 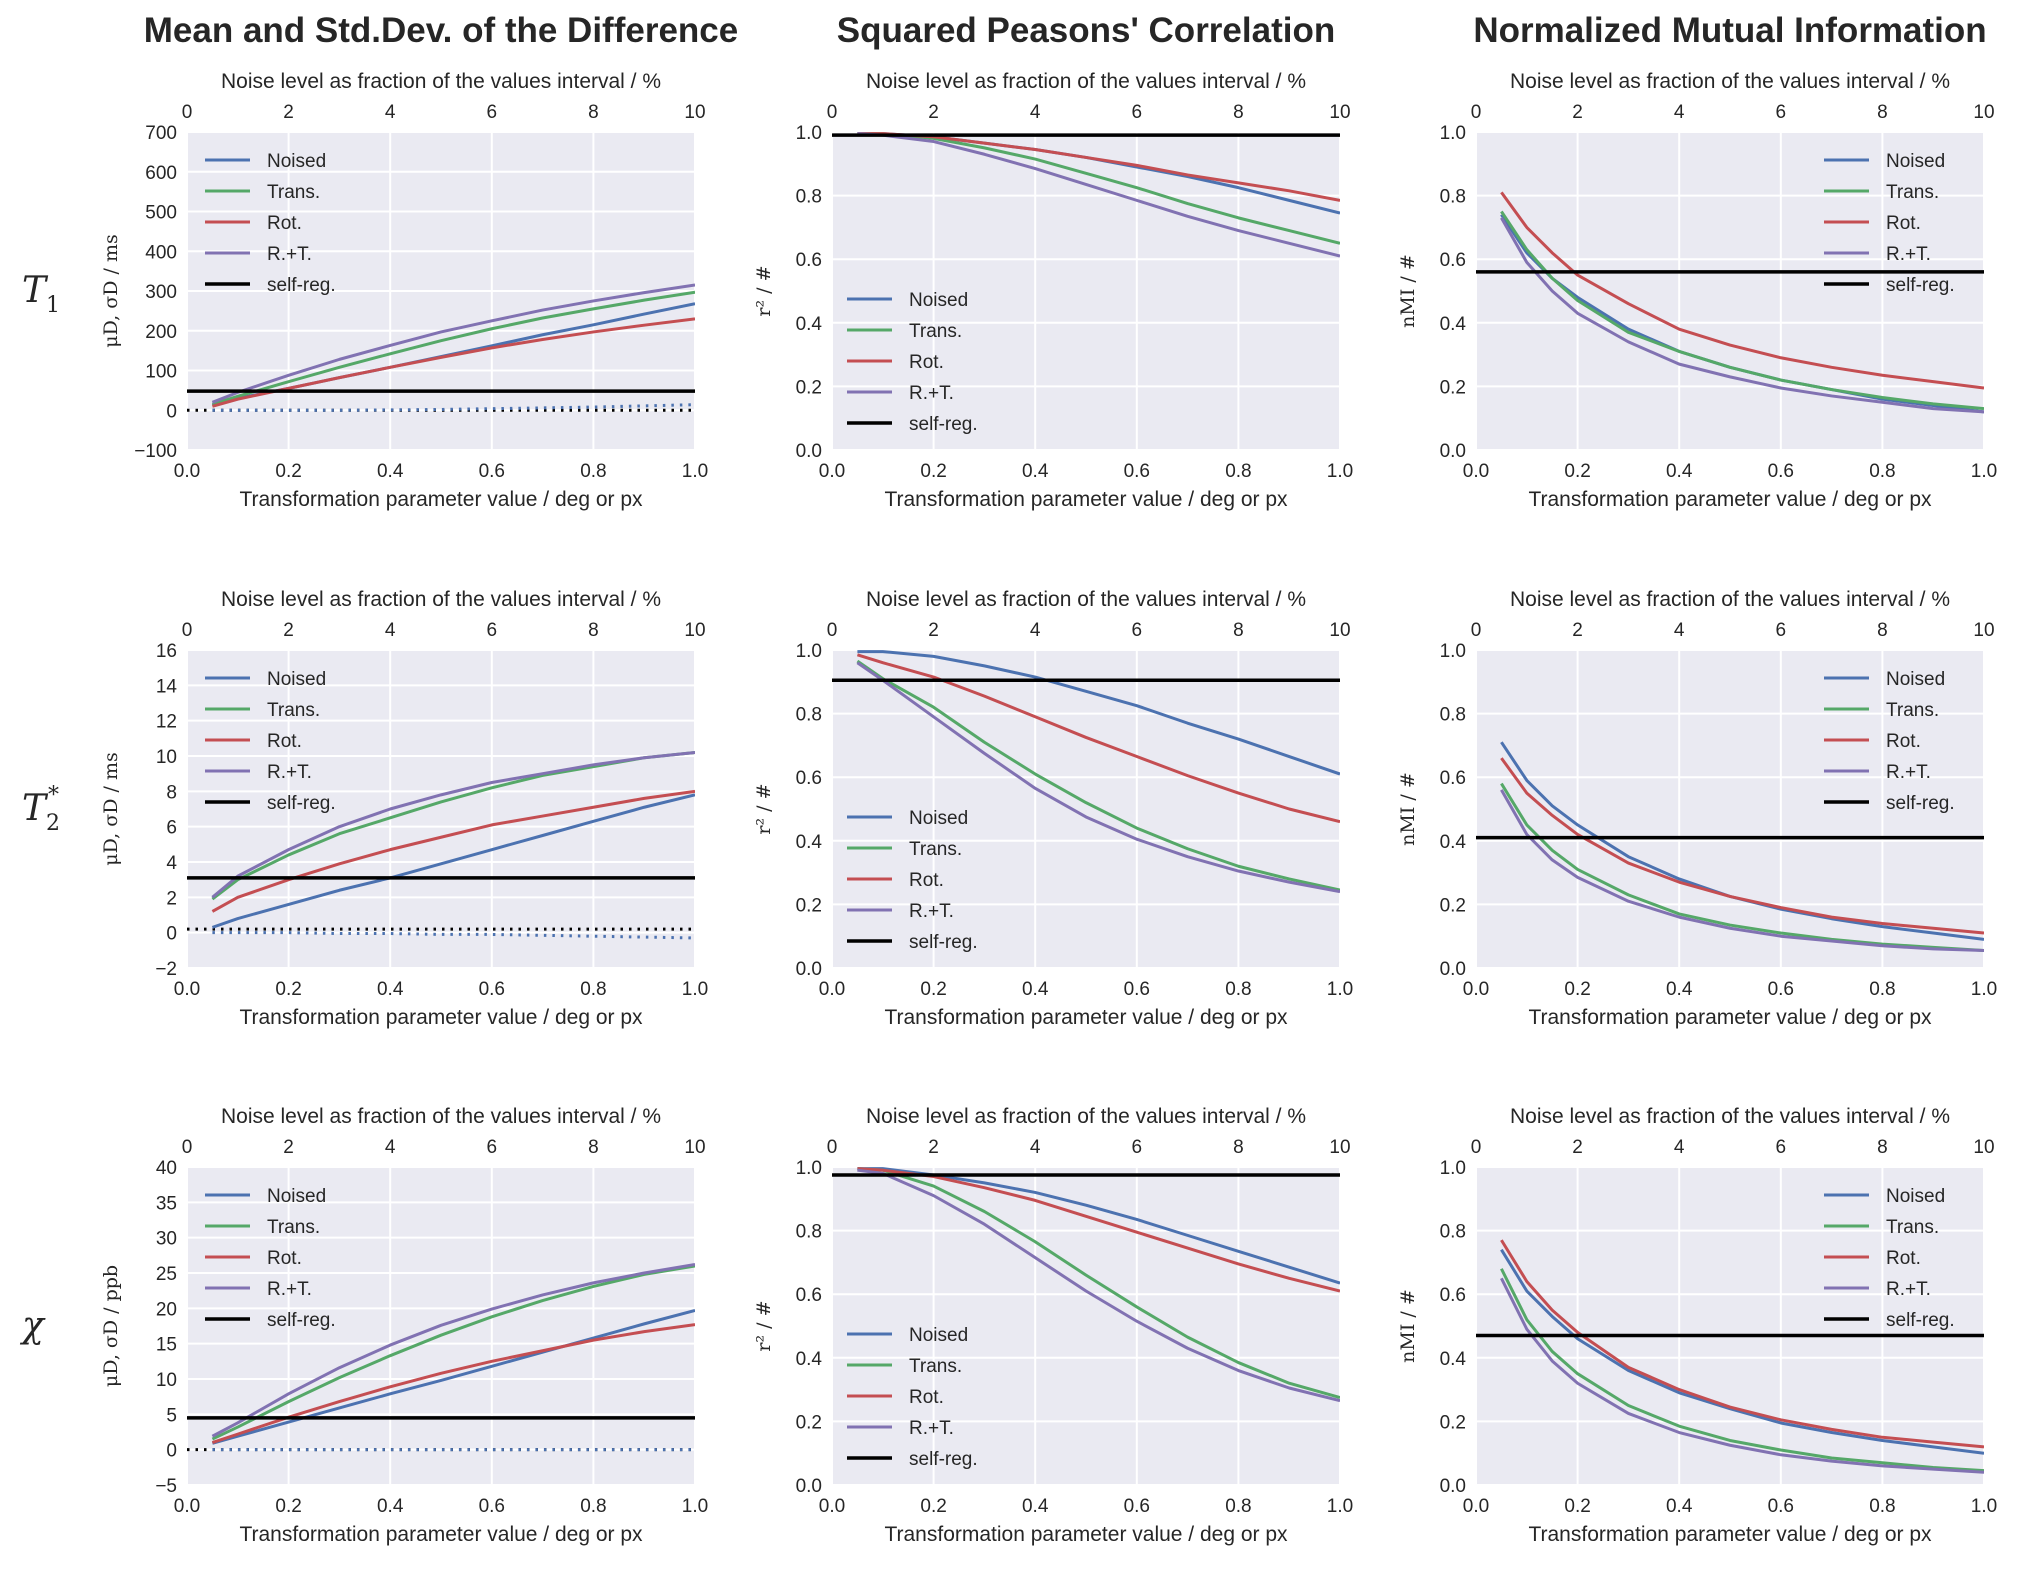 I want to click on y-tick-label: 0.2, so click(x=809, y=1422).